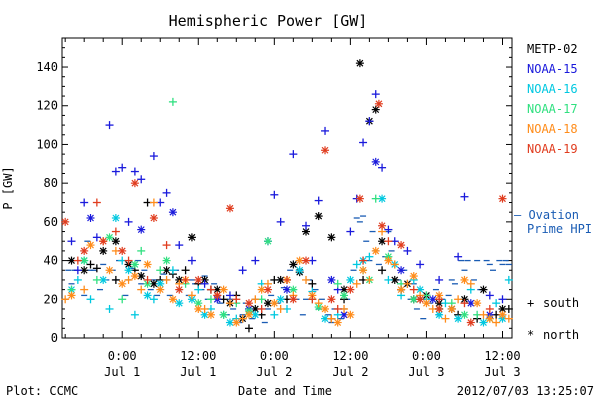 The width and height of the screenshot is (600, 400). I want to click on x-tick-label-date: Jul 1, so click(122, 372).